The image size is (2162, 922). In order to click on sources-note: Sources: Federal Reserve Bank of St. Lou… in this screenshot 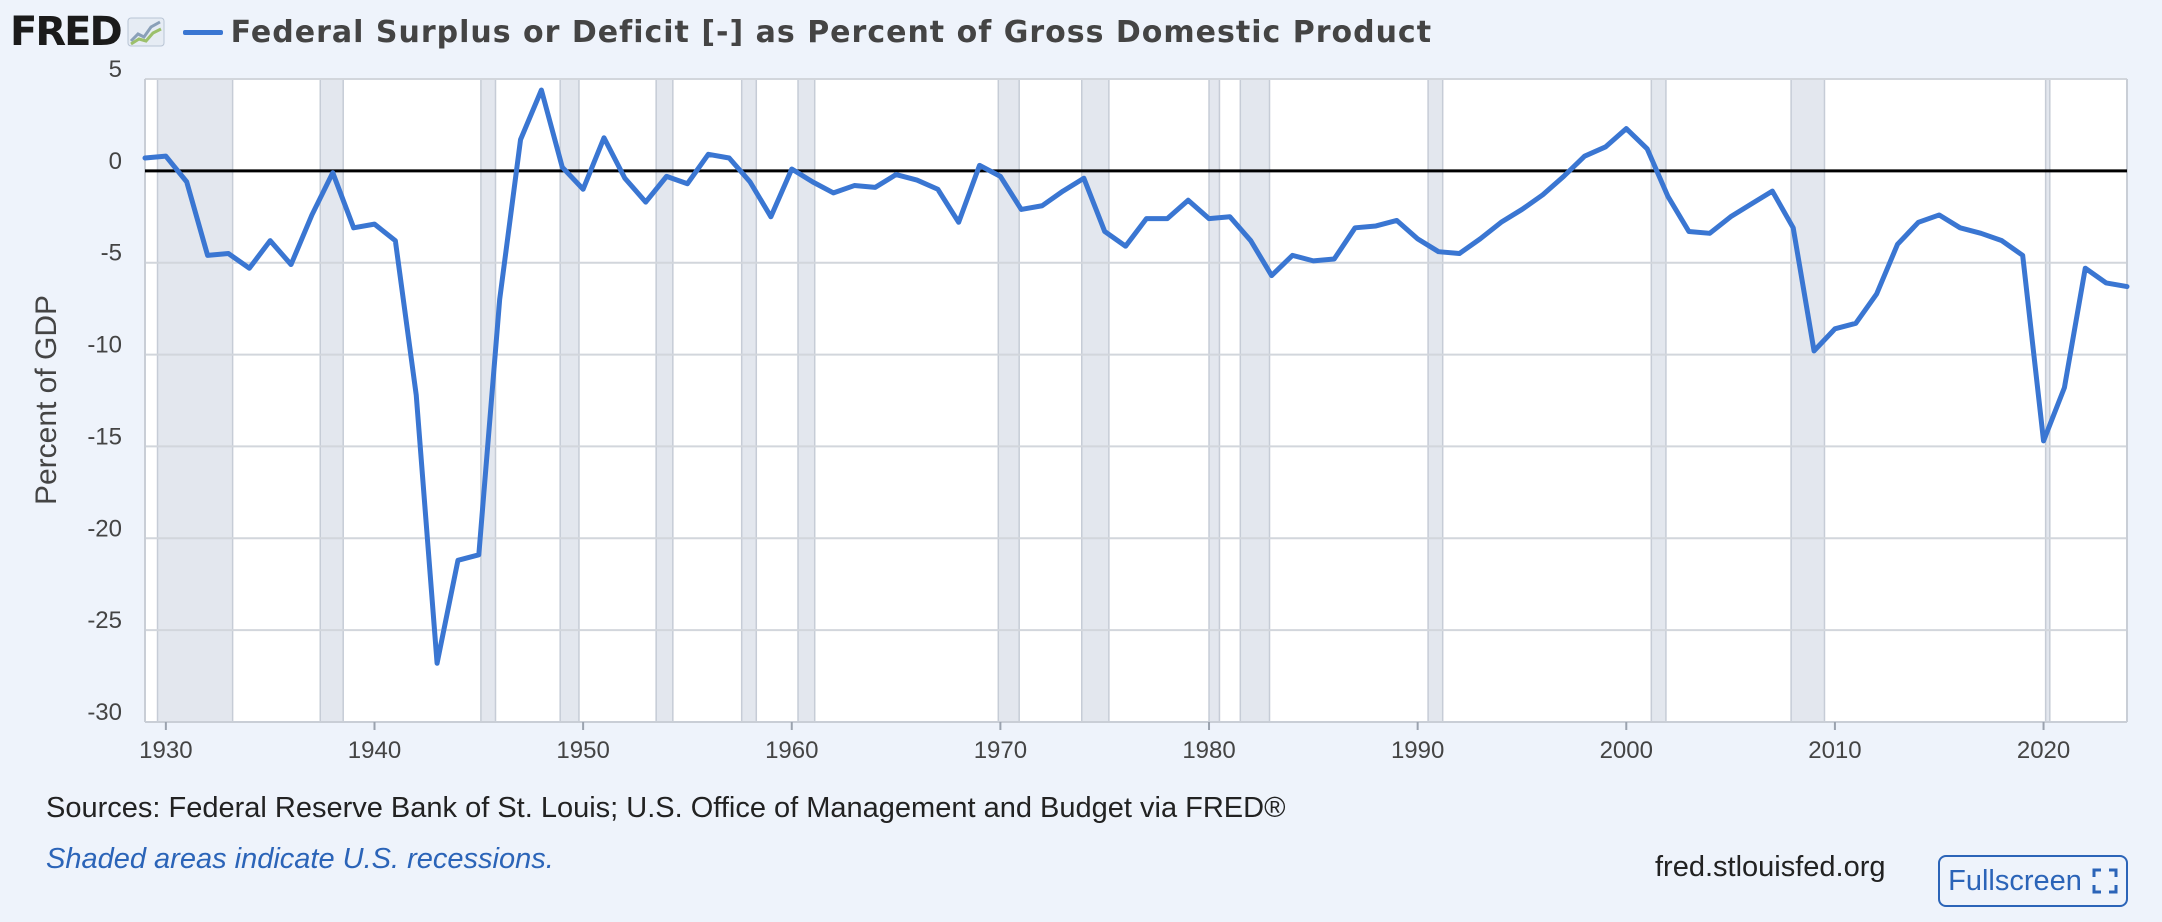, I will do `click(666, 808)`.